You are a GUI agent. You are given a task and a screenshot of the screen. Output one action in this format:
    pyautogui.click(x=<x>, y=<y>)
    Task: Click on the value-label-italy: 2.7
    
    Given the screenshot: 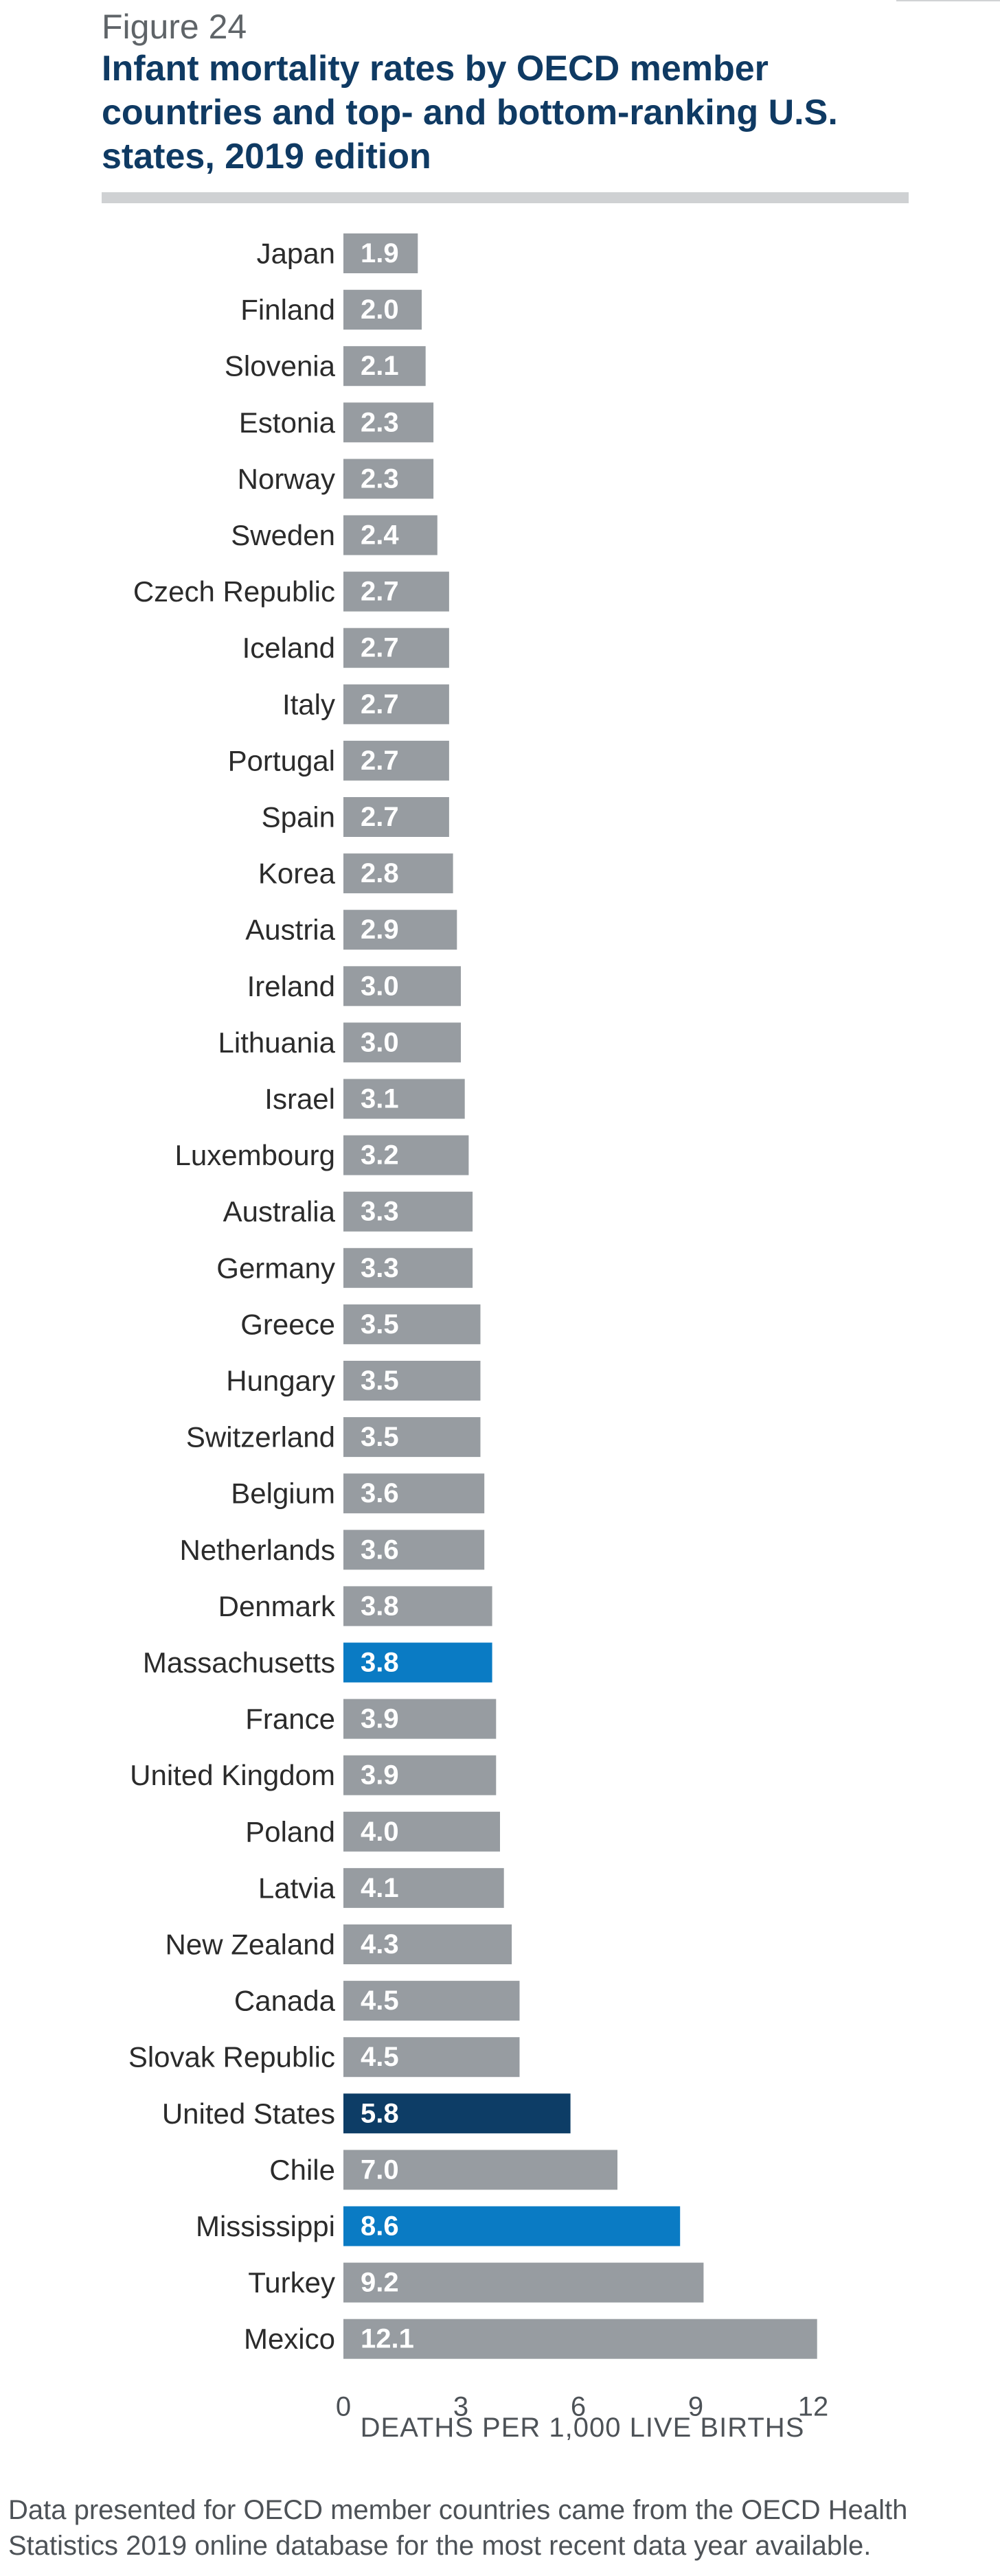 What is the action you would take?
    pyautogui.click(x=380, y=704)
    